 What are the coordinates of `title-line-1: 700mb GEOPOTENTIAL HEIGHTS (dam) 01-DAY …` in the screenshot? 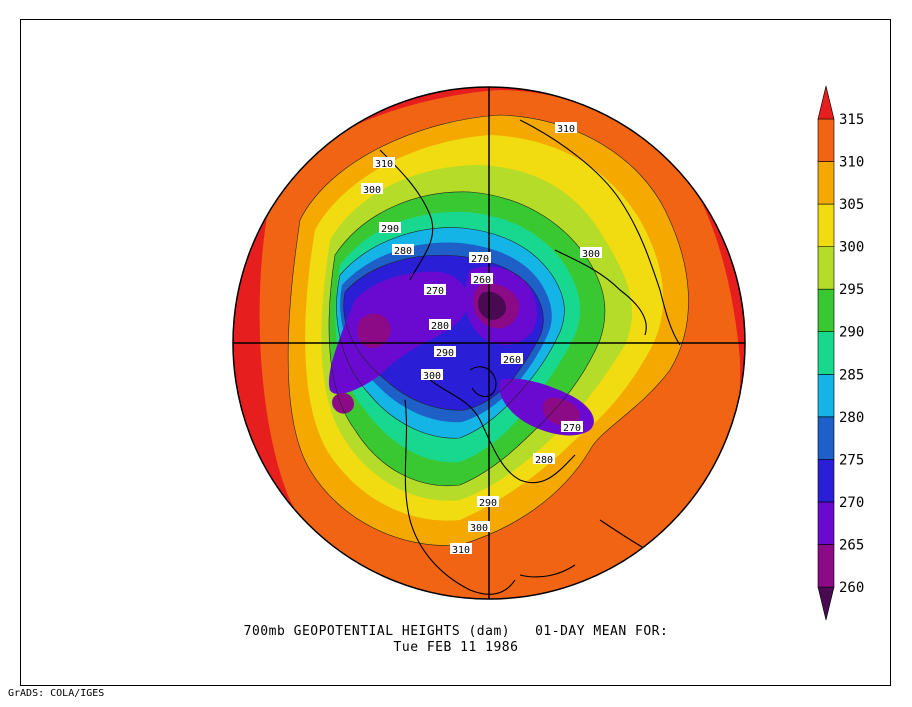 It's located at (456, 631).